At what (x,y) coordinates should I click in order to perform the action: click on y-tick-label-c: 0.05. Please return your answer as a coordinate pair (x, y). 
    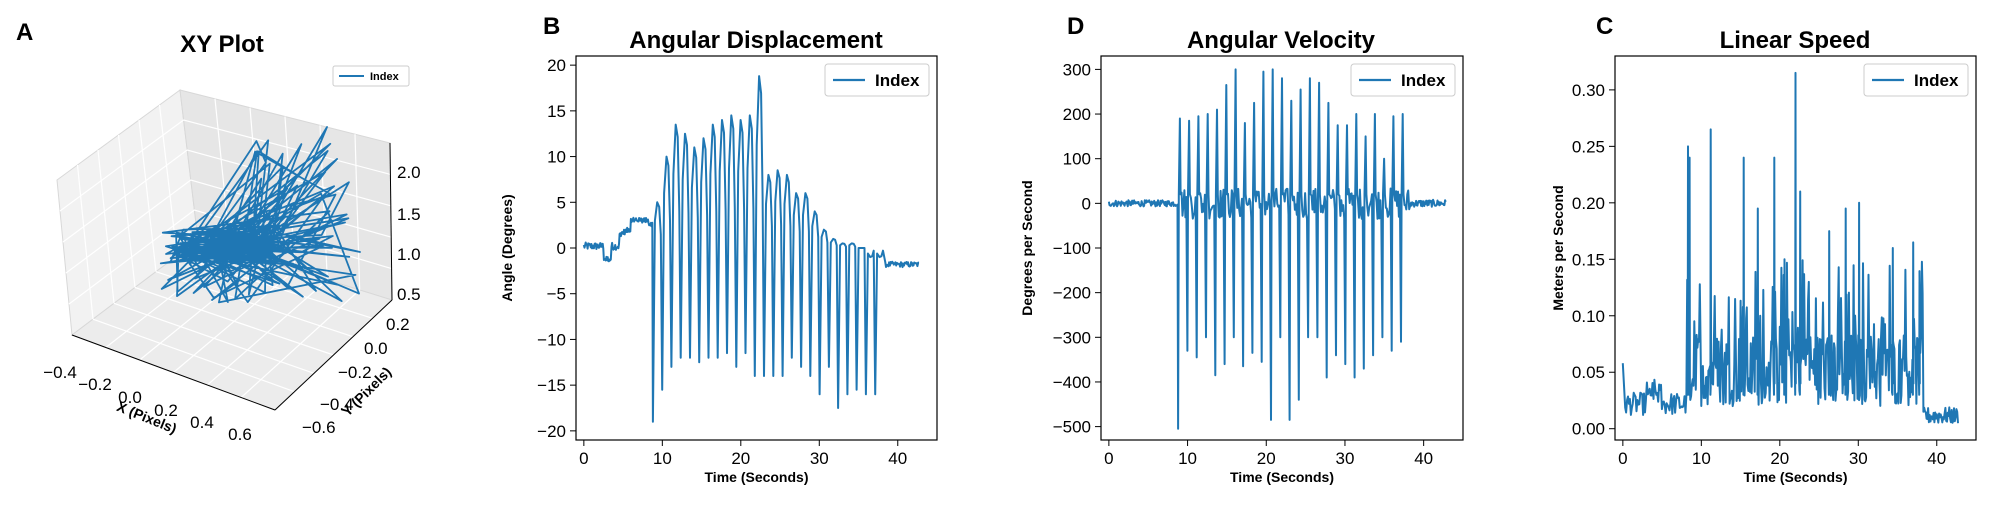
    Looking at the image, I should click on (1588, 372).